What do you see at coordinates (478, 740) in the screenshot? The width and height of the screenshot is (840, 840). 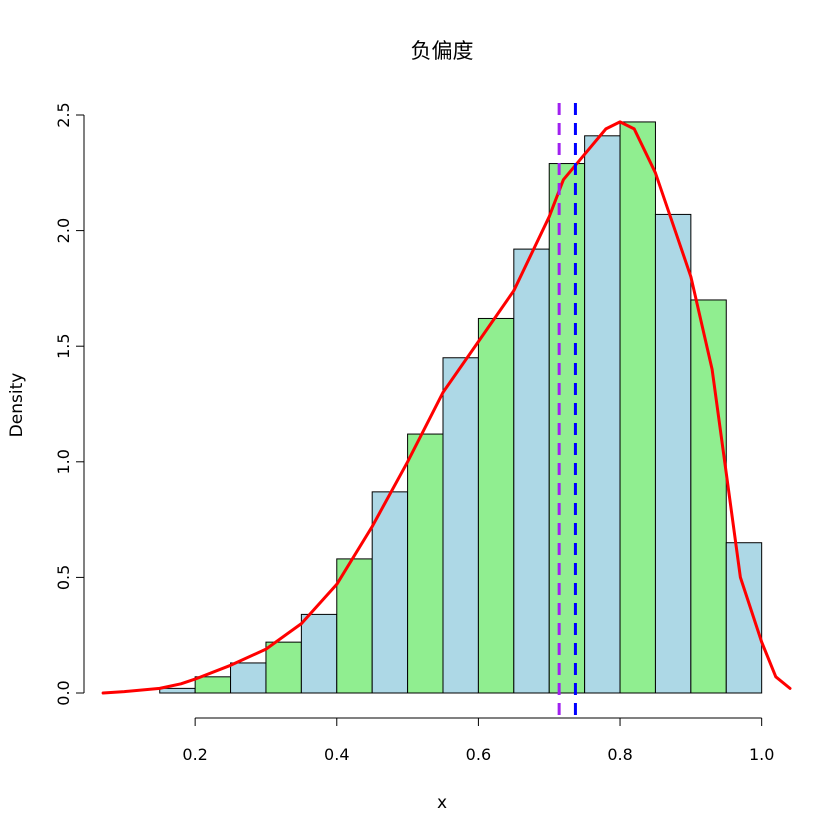 I see `x-axis: 0.2 0.4 0.6 0.8 1.0` at bounding box center [478, 740].